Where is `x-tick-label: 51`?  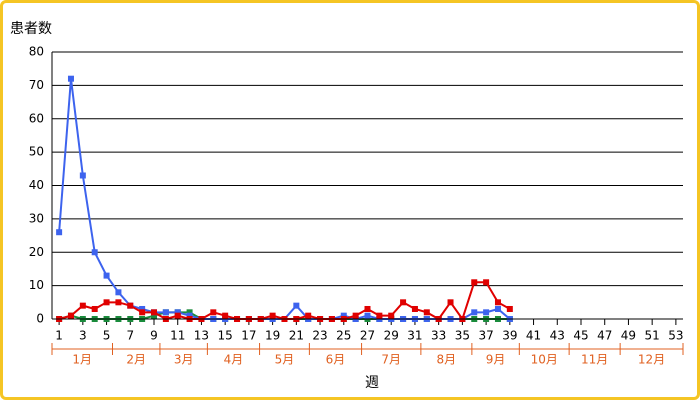
x-tick-label: 51 is located at coordinates (652, 336).